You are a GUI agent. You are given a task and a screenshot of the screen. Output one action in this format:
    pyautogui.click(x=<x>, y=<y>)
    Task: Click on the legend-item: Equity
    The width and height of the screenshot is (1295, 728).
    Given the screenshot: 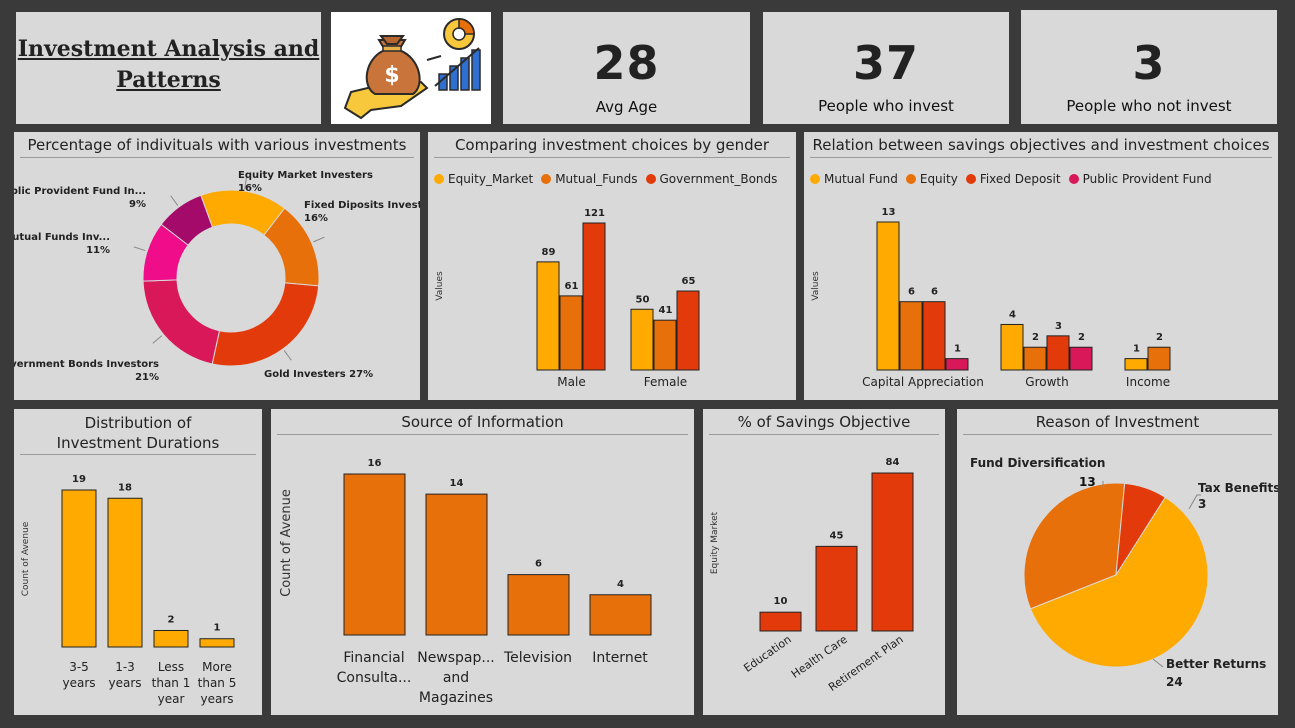 What is the action you would take?
    pyautogui.click(x=931, y=179)
    